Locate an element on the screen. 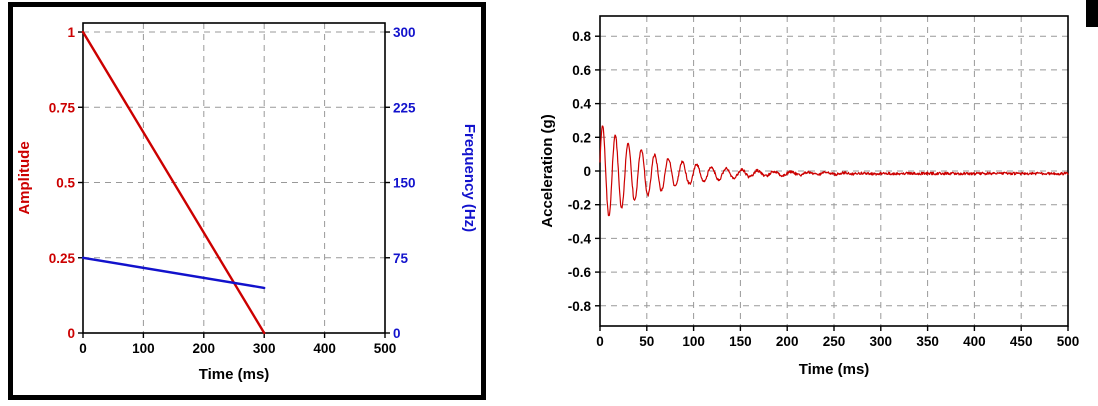  series-frequency-line is located at coordinates (173, 273).